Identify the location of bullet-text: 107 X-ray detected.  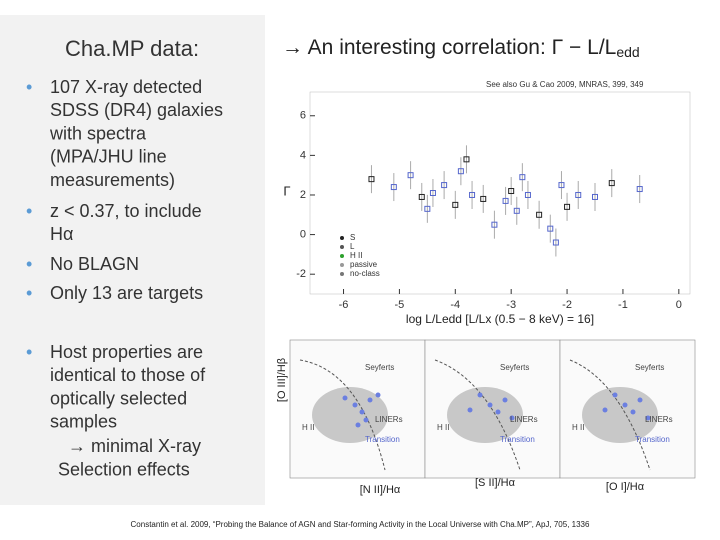
(126, 87).